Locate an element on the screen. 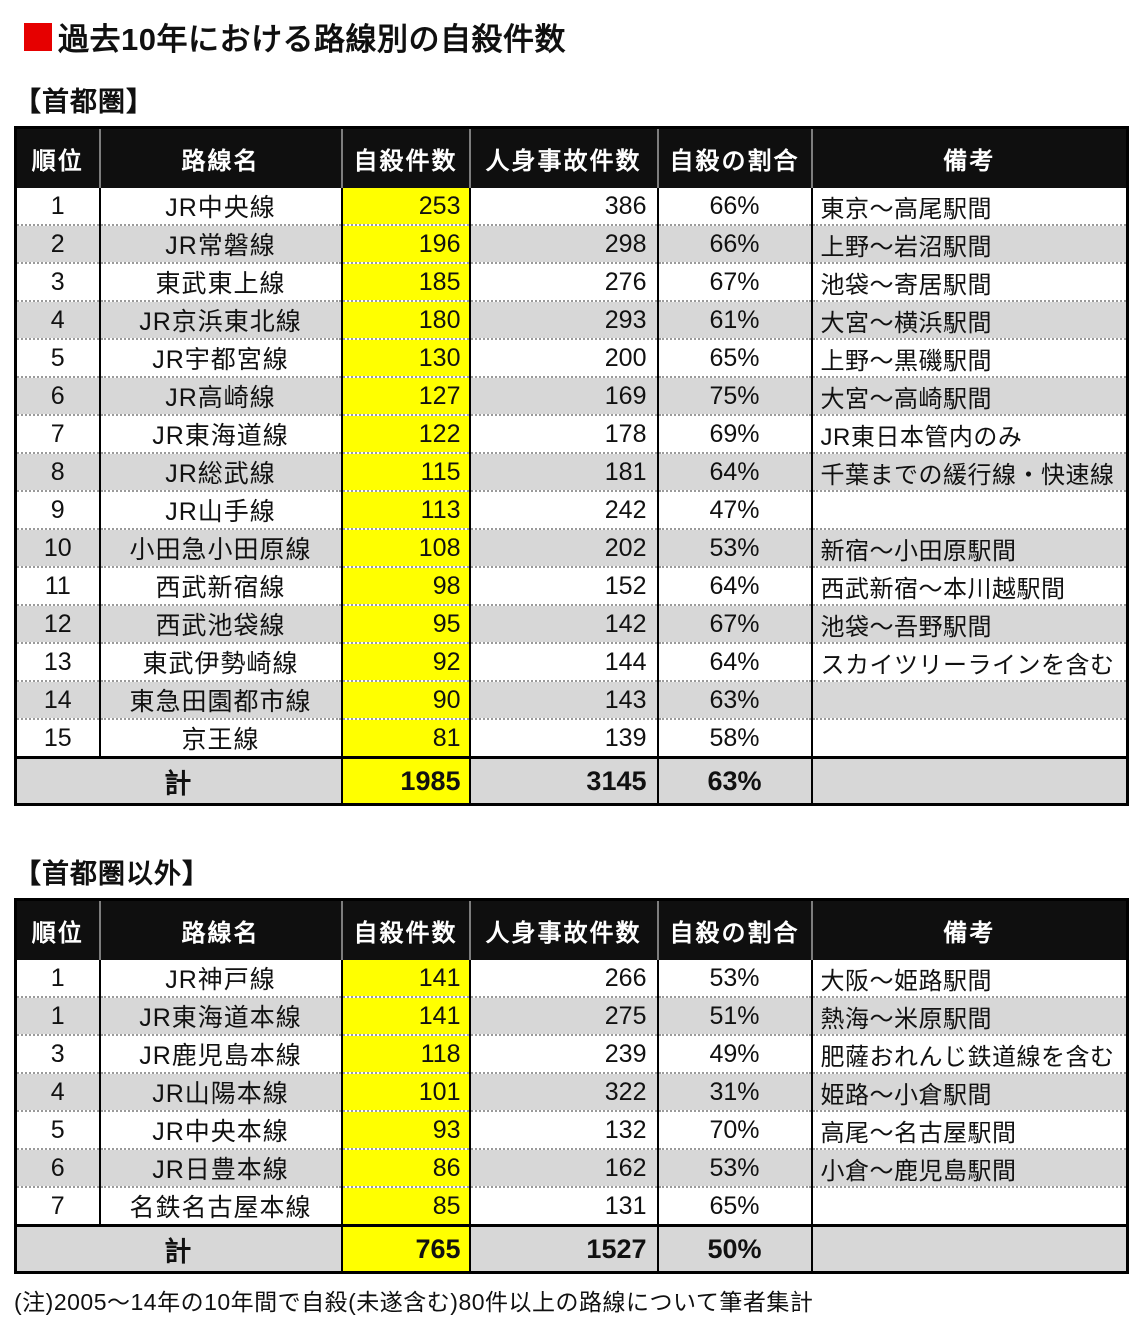 This screenshot has height=1317, width=1140. table-row: 4 JR京浜東北線 180 293 61% 大宮〜横浜駅間 is located at coordinates (571, 319).